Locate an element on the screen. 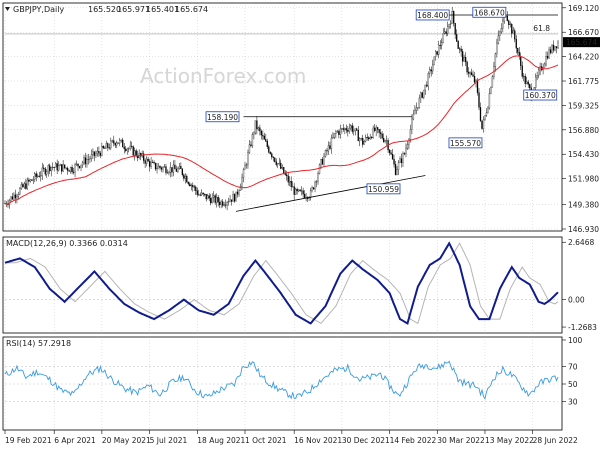 The height and width of the screenshot is (450, 600). y-tick-label: 0.00 is located at coordinates (576, 300).